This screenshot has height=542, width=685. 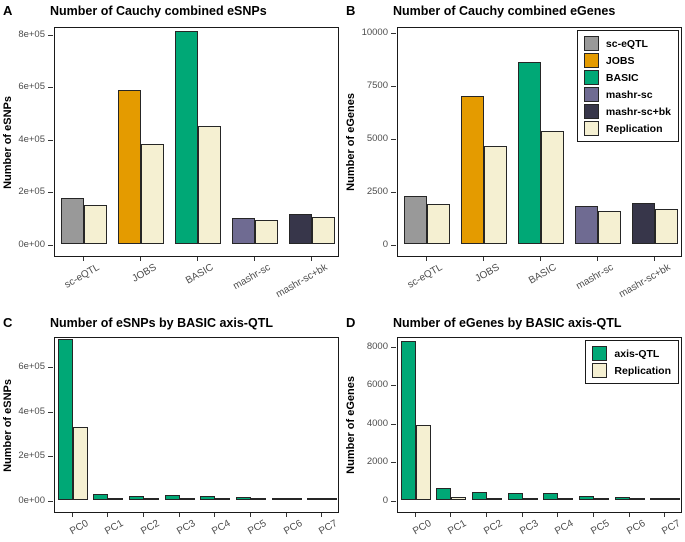 What do you see at coordinates (72, 221) in the screenshot?
I see `bar-method-sc-eQTL` at bounding box center [72, 221].